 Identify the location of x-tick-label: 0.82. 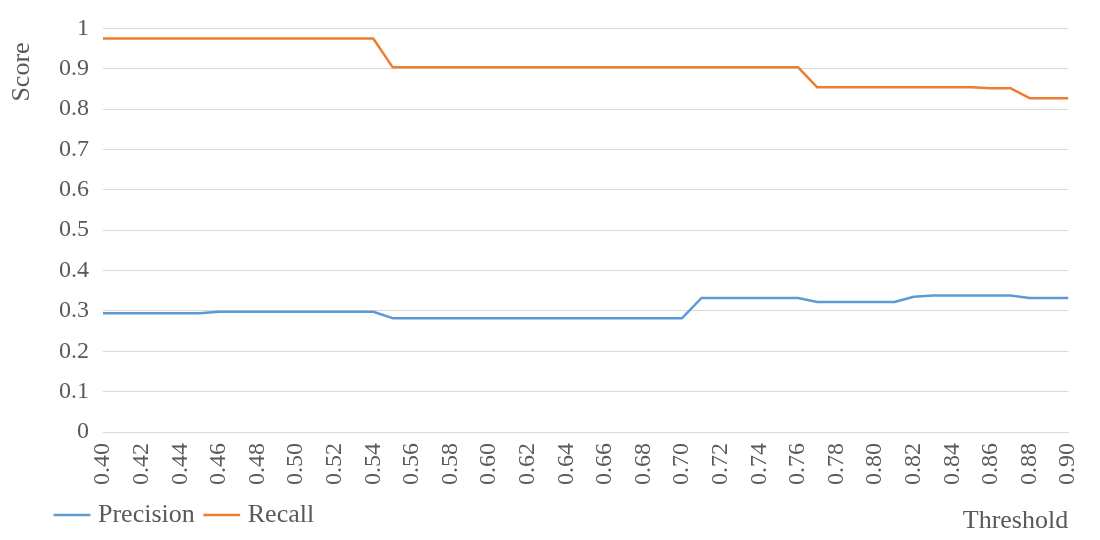
(912, 464).